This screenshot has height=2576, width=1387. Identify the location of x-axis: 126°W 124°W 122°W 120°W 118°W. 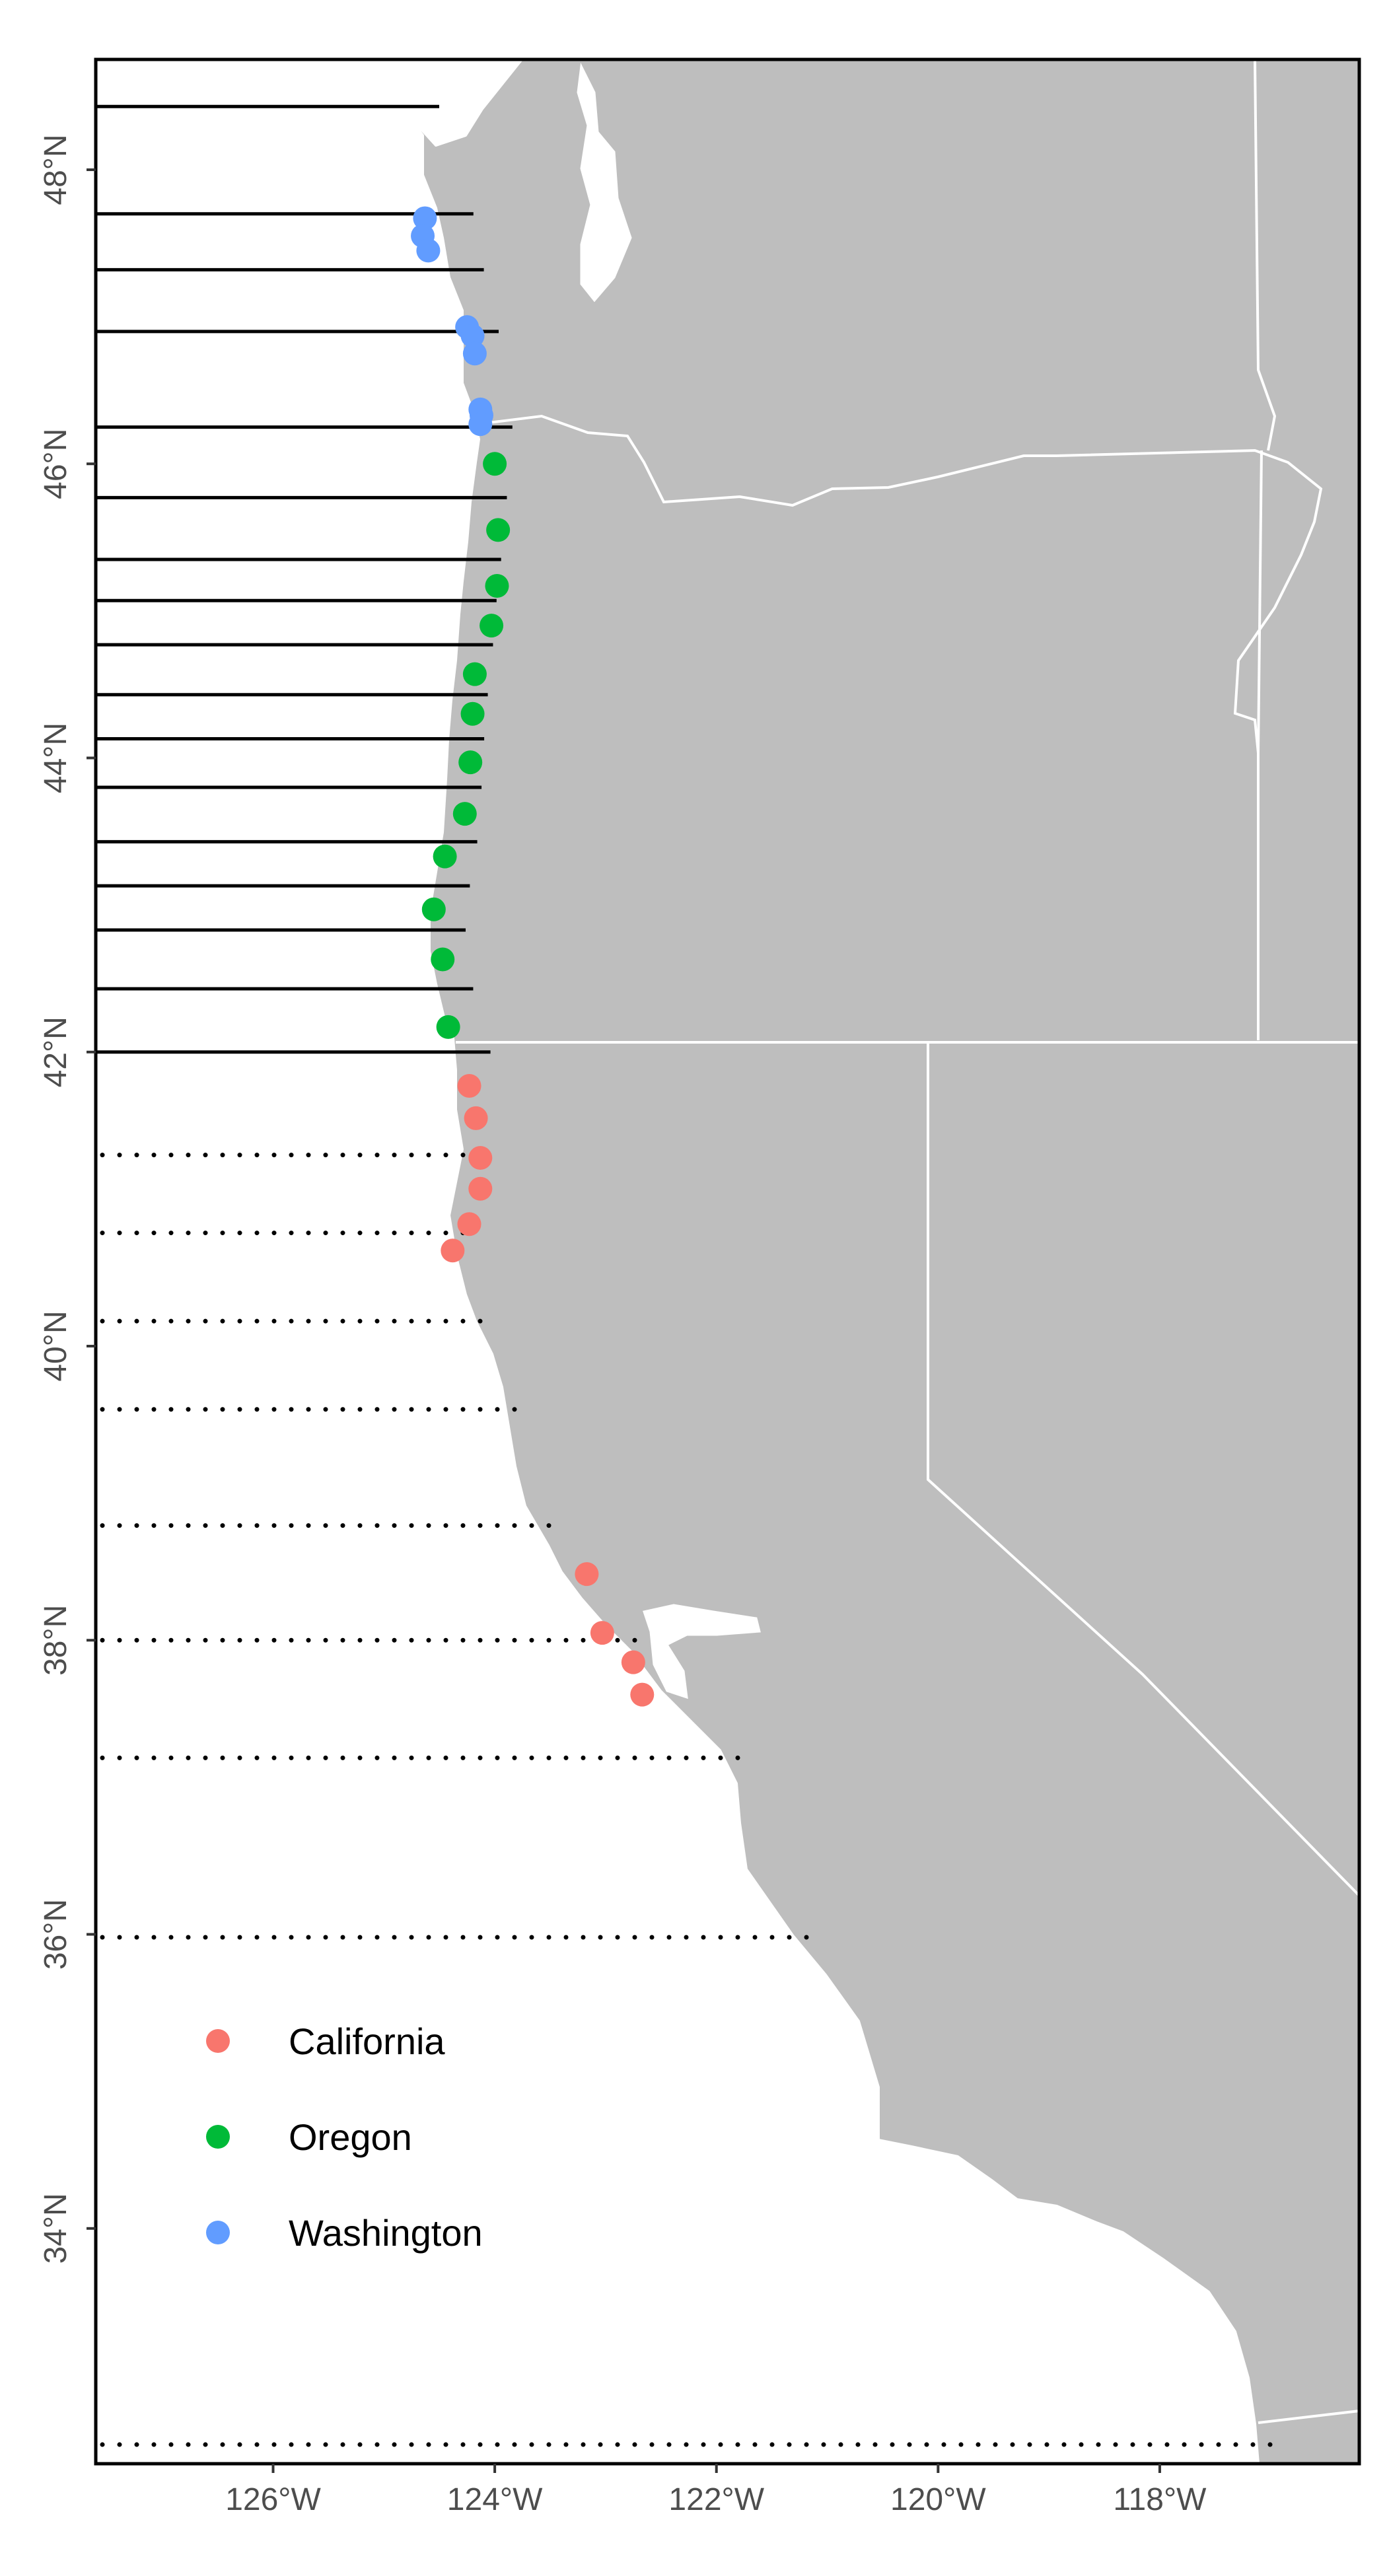
(716, 2490).